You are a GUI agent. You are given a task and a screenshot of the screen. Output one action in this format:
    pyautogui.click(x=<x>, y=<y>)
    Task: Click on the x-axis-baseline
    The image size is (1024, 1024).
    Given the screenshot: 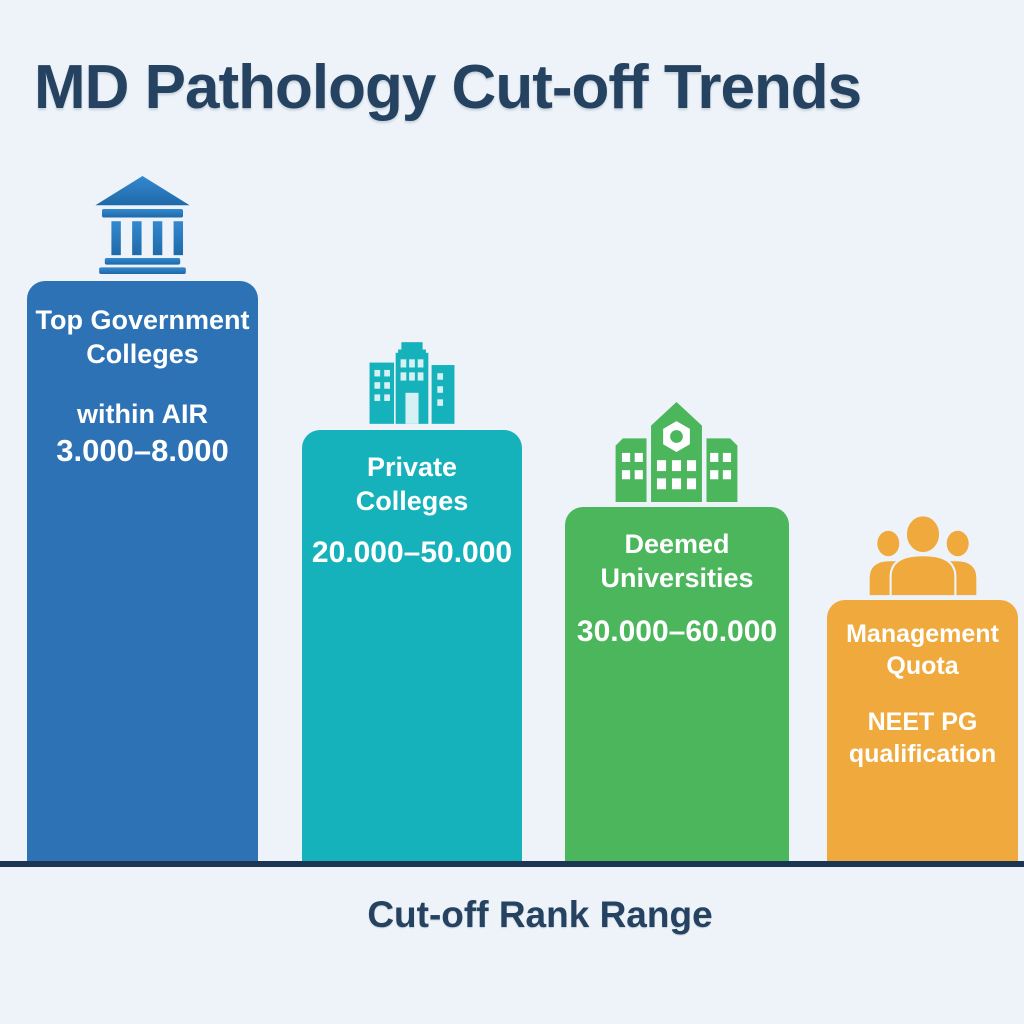 What is the action you would take?
    pyautogui.click(x=512, y=864)
    